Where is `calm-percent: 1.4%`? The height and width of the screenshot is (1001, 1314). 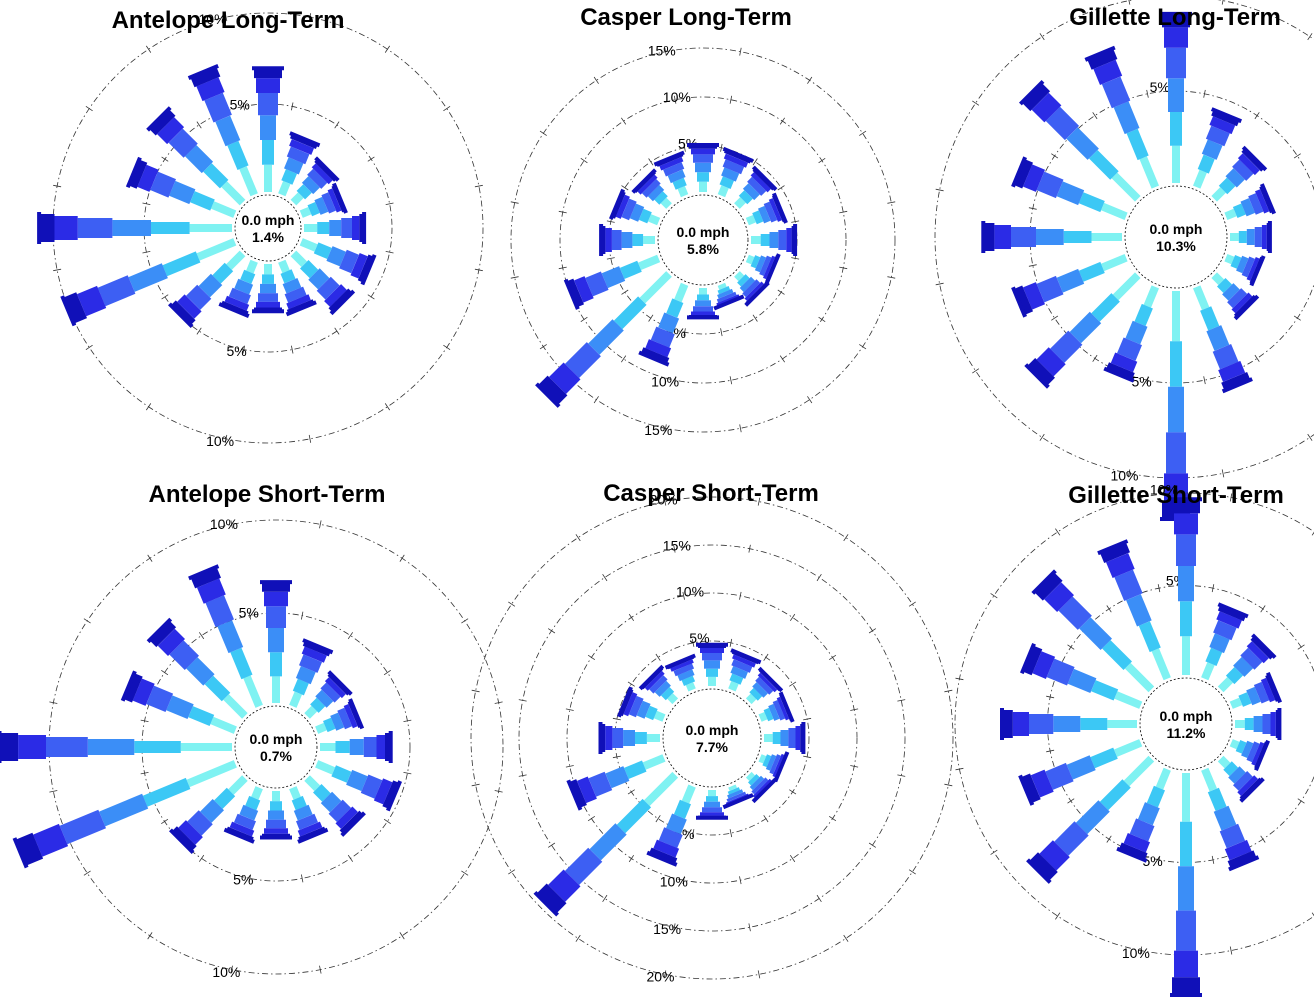
calm-percent: 1.4% is located at coordinates (268, 237).